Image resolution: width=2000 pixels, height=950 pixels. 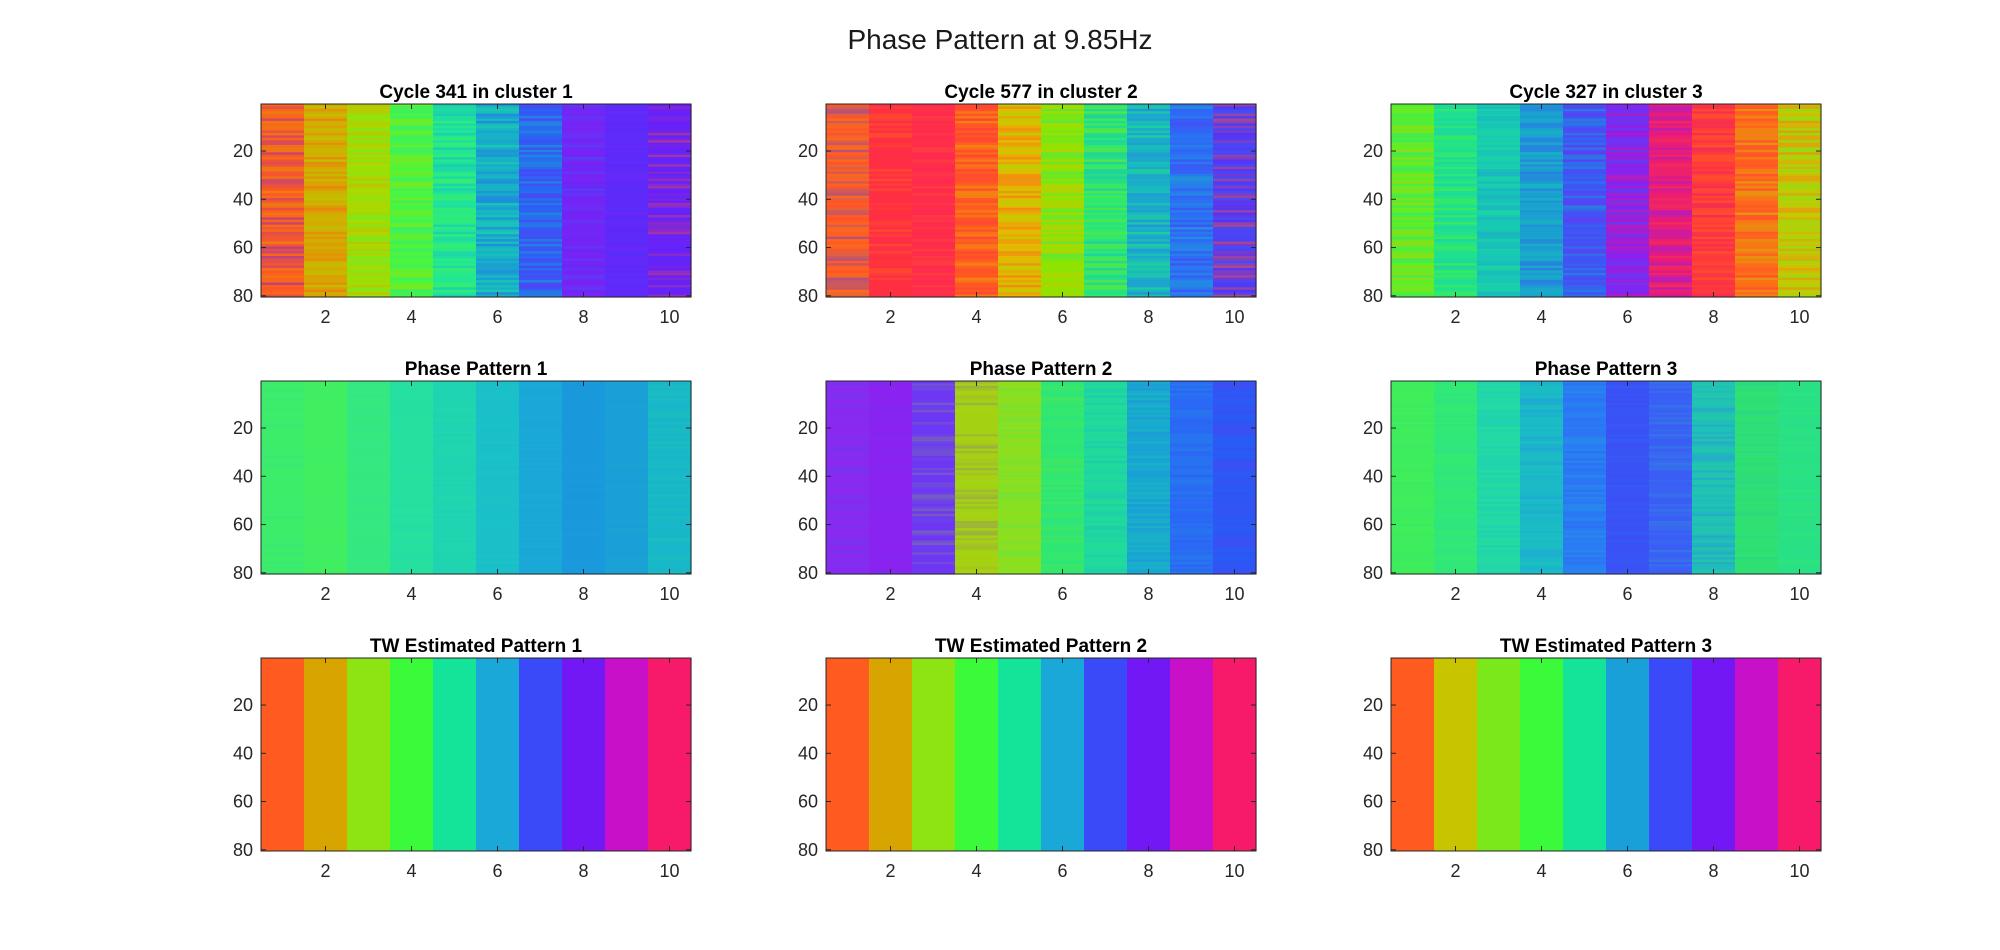 I want to click on x-tick-label: 2, so click(x=1455, y=317).